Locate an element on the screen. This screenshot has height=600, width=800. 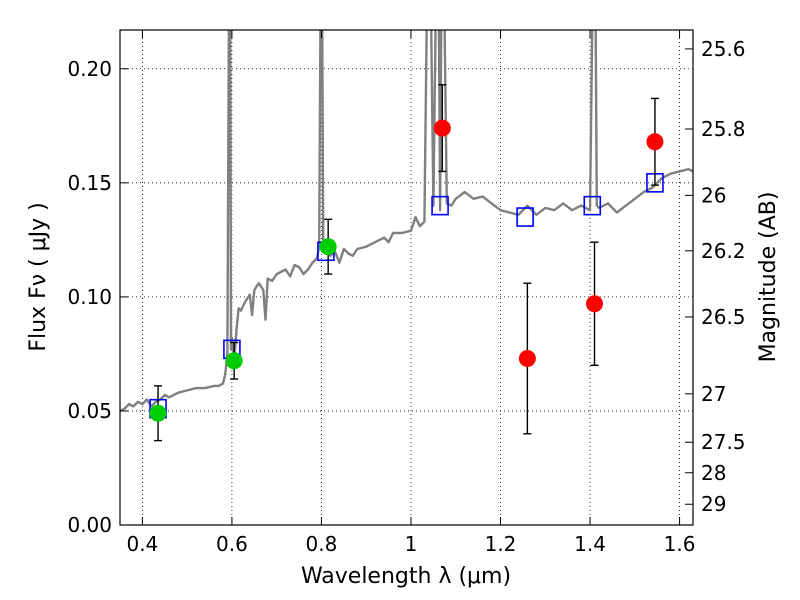
y-tick-label: 0.10 is located at coordinates (89, 297).